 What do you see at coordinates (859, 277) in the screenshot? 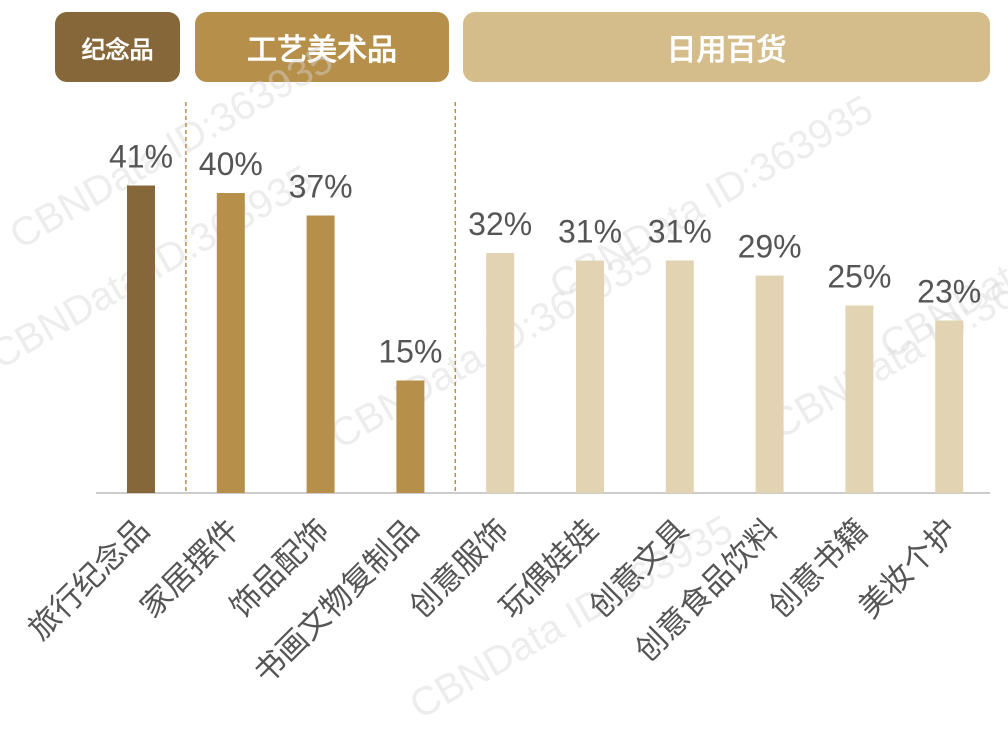
I see `value-label: 25%` at bounding box center [859, 277].